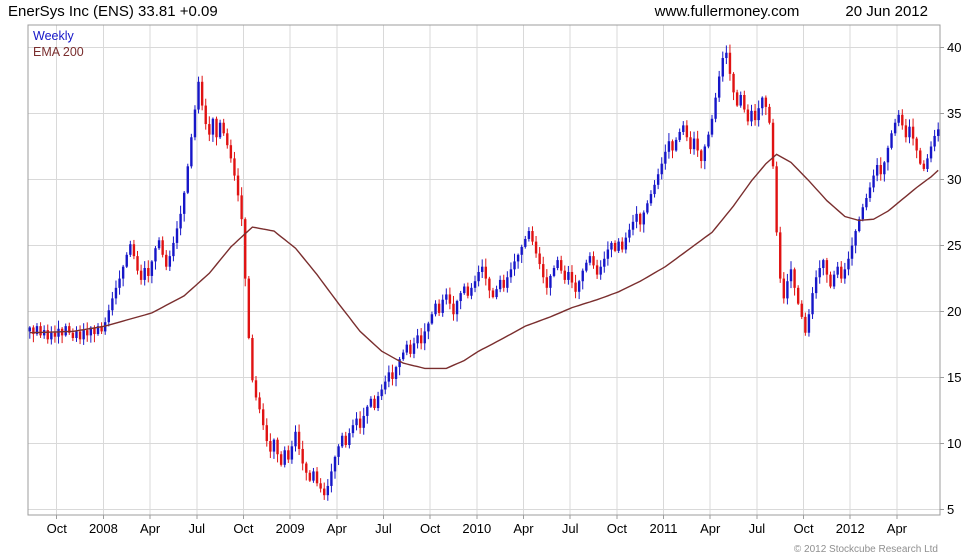  Describe the element at coordinates (196, 528) in the screenshot. I see `x-tick-label: Jul` at that location.